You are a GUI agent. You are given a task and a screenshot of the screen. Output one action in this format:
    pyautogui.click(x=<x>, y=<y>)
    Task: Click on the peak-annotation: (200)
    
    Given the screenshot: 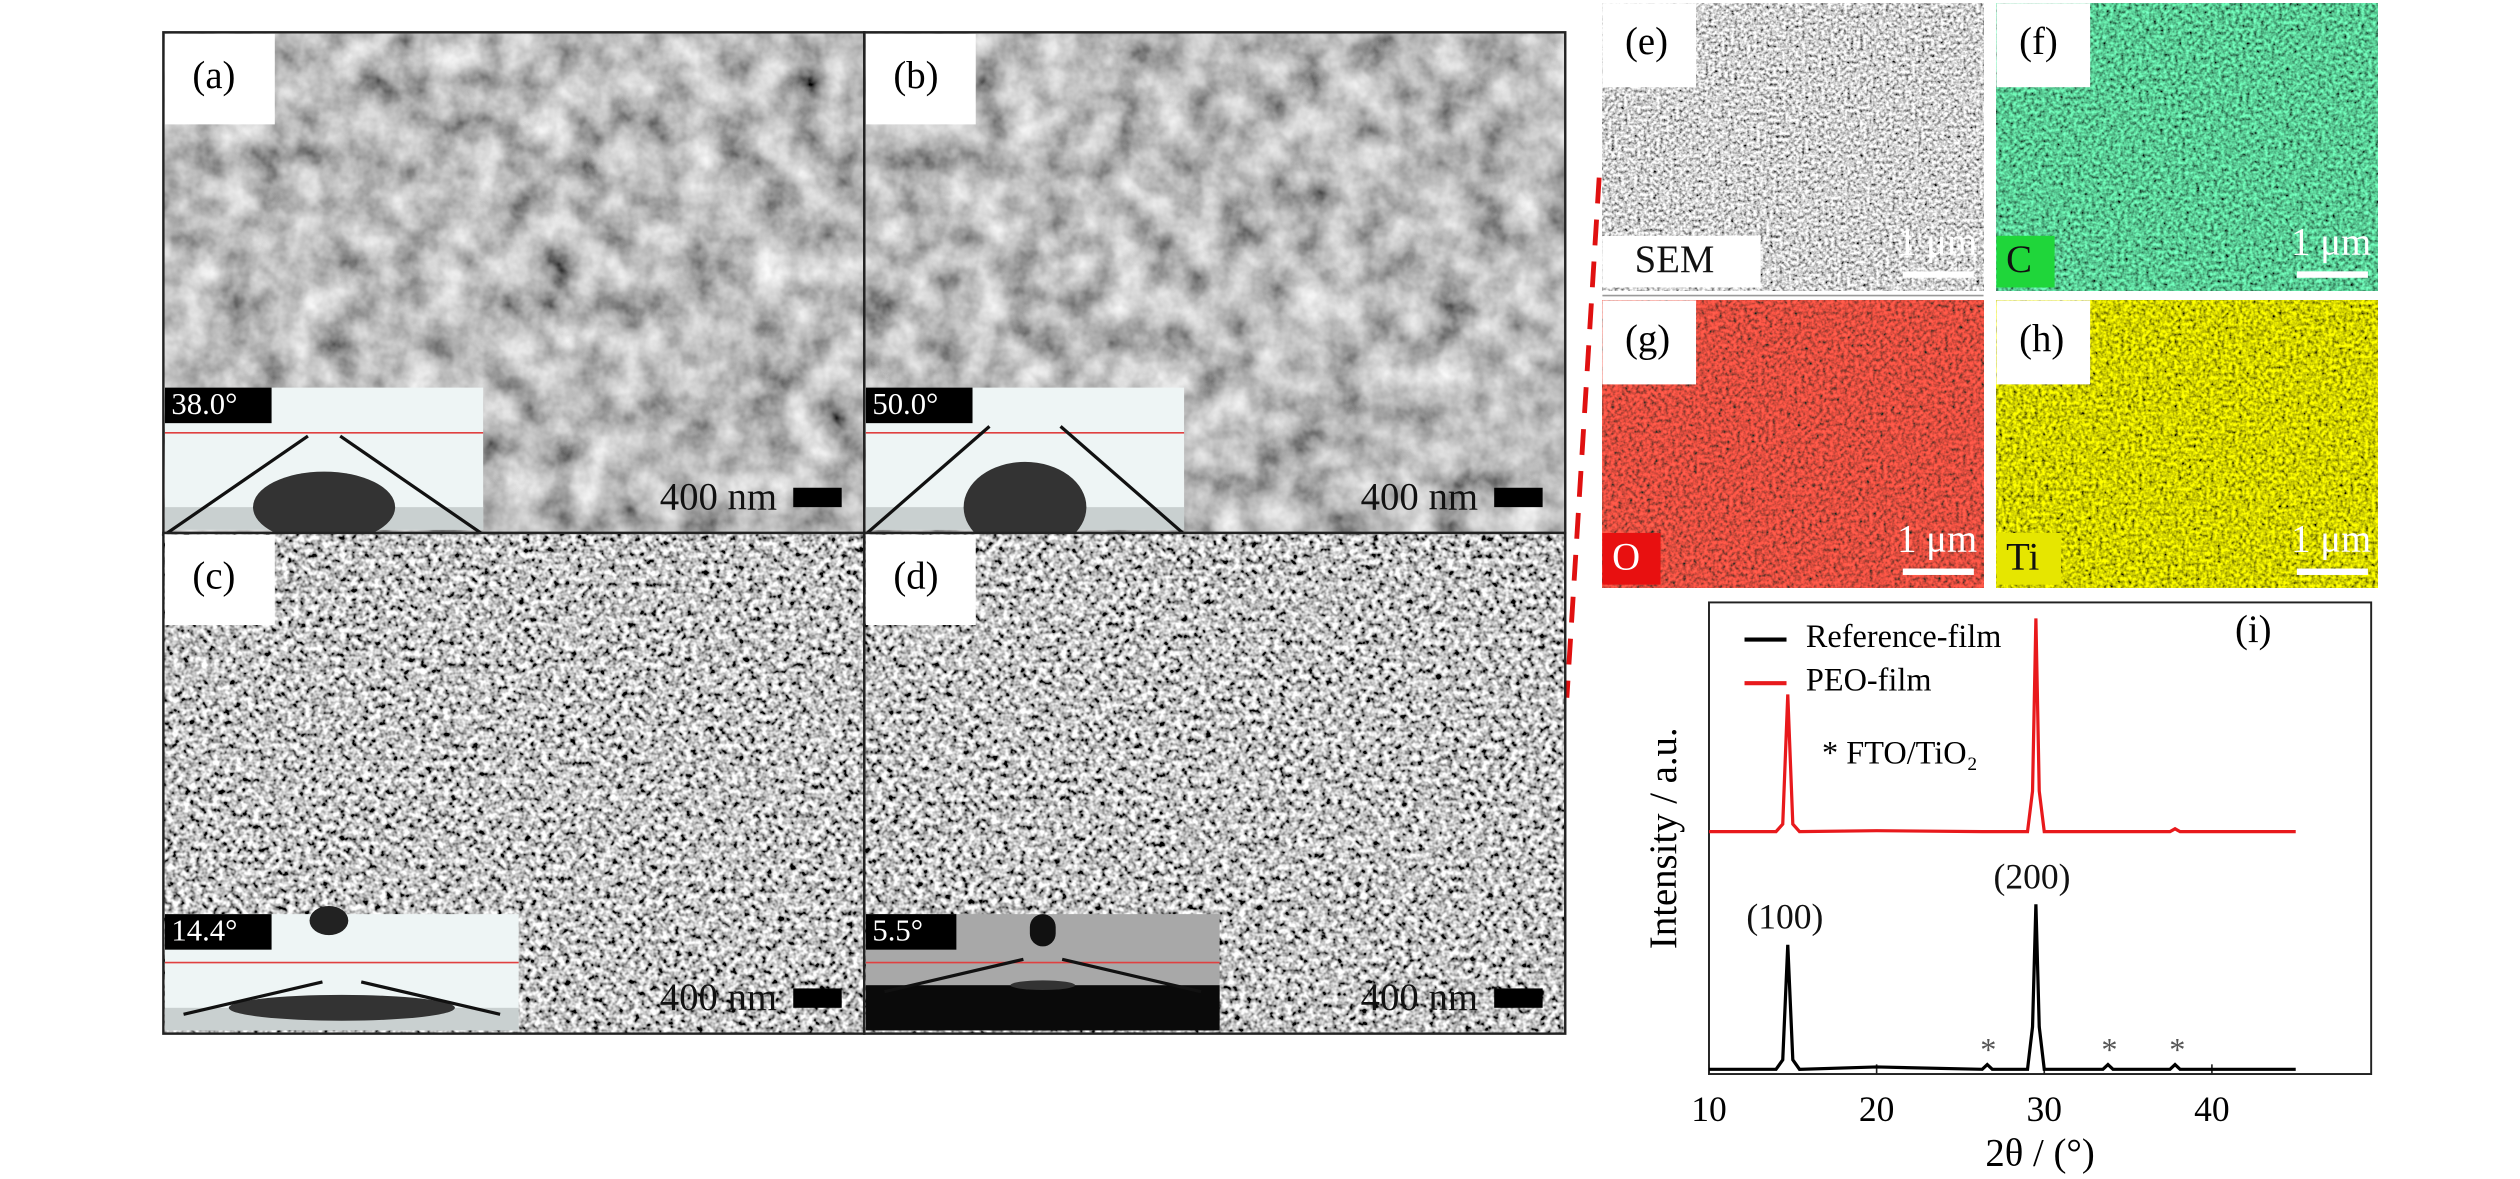 What is the action you would take?
    pyautogui.click(x=2032, y=876)
    